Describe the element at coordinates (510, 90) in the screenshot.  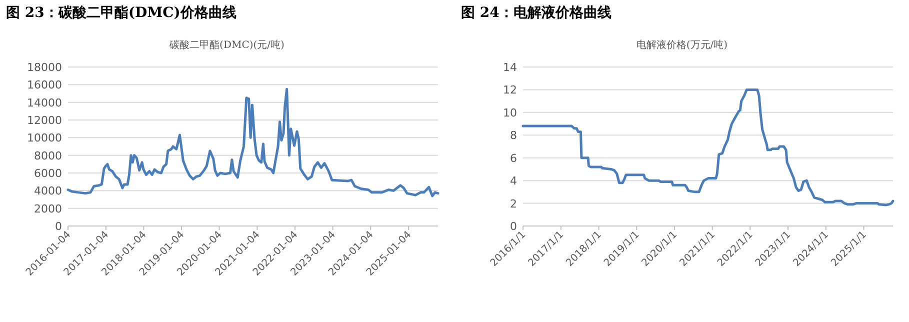
I see `y-tick-label: 12` at that location.